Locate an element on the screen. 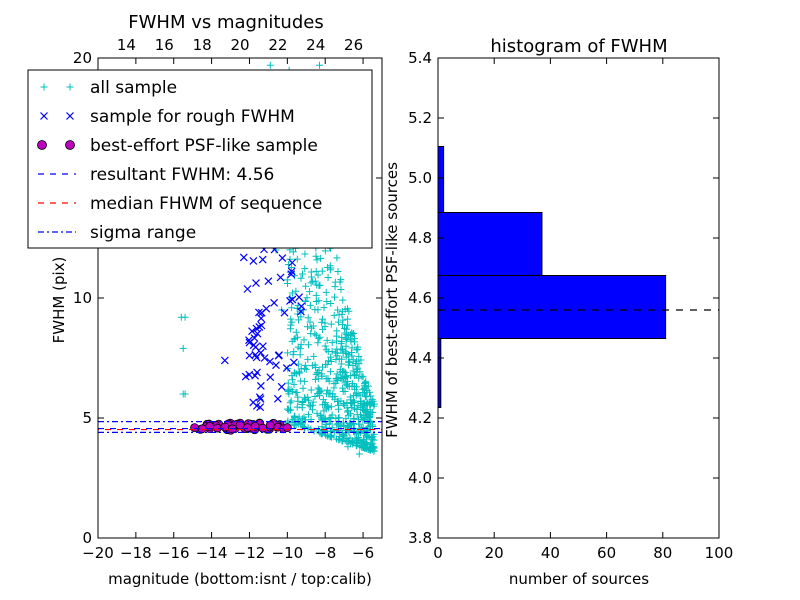 The height and width of the screenshot is (600, 800). x-tick-label: −18 is located at coordinates (136, 553).